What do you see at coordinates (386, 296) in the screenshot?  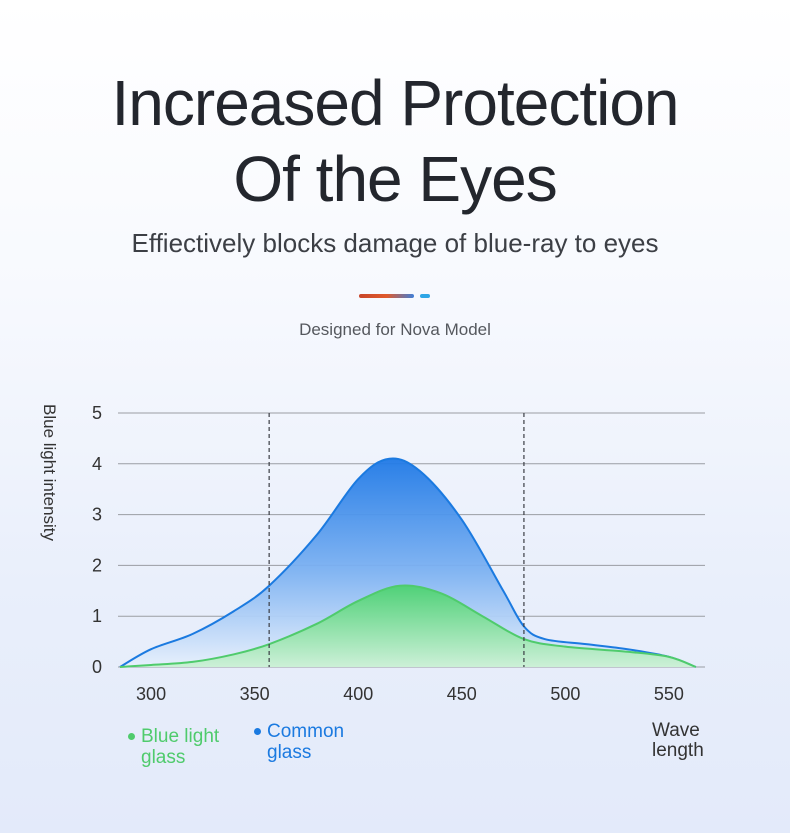 I see `accent-divider` at bounding box center [386, 296].